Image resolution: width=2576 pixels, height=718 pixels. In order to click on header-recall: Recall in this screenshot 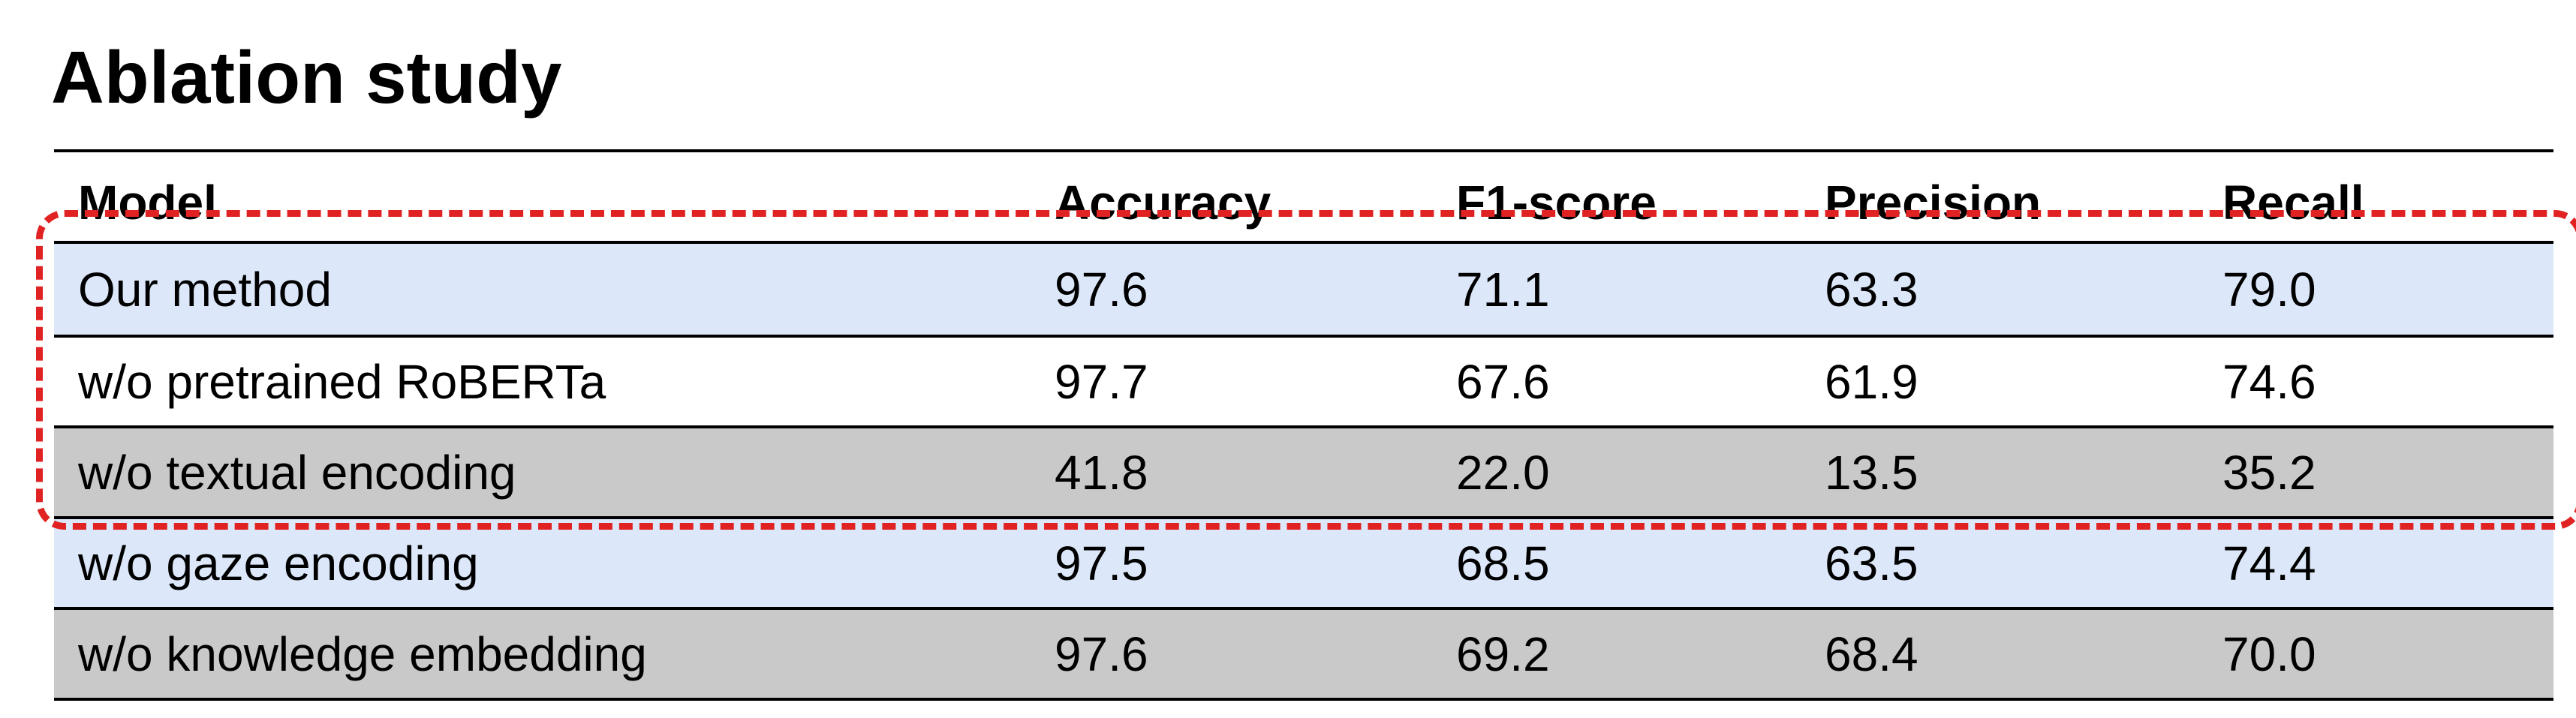, I will do `click(2293, 203)`.